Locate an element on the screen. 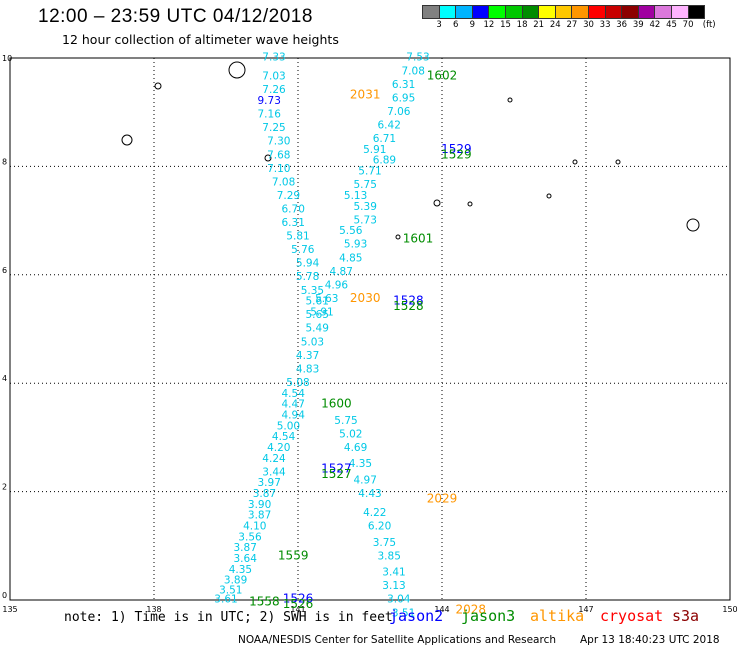  x-tick-label: 144 is located at coordinates (441, 609).